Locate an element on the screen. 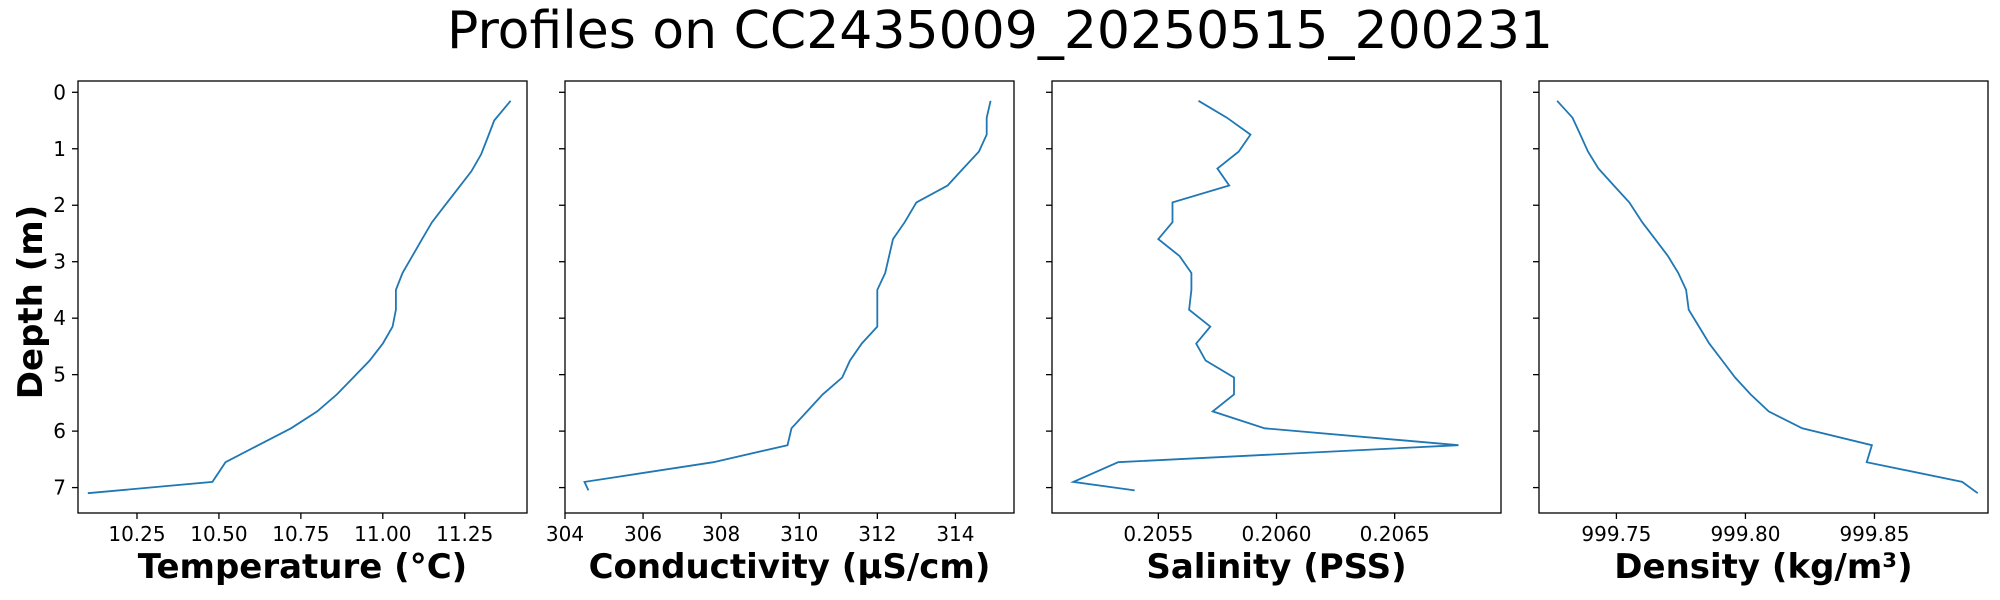  x-tick-label-2-0: 304 is located at coordinates (565, 534).